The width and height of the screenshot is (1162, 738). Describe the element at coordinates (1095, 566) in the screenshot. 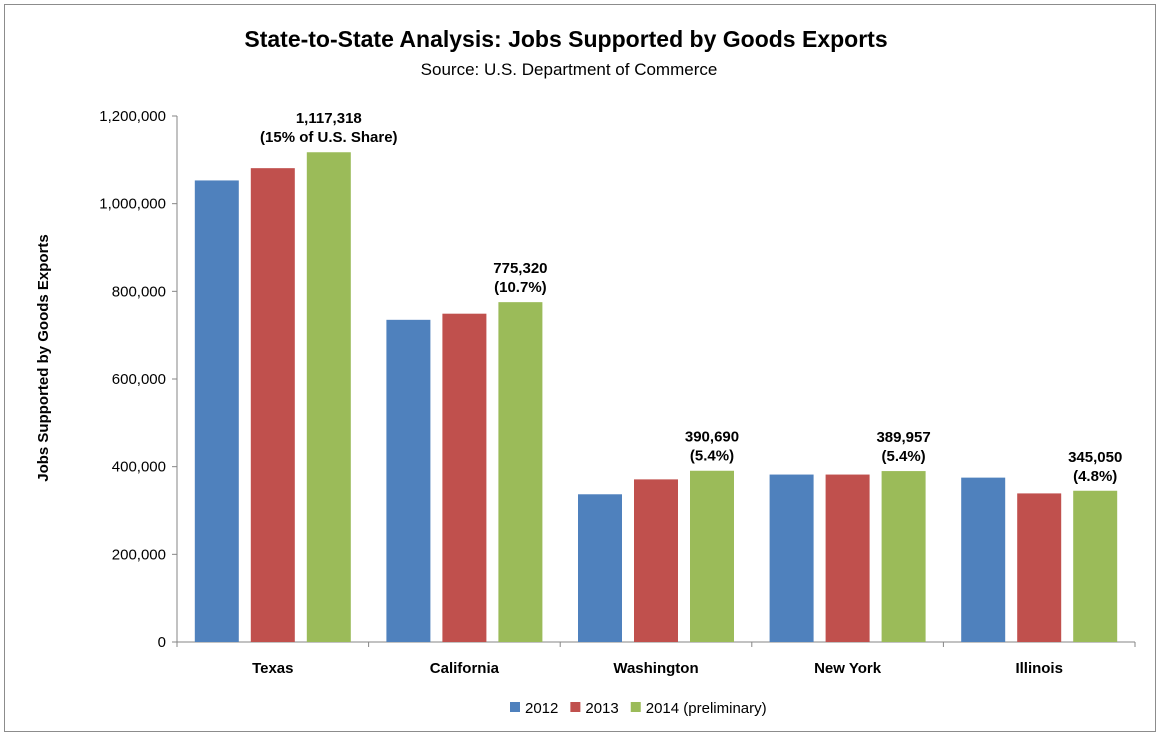

I see `bar-2014-illinois` at that location.